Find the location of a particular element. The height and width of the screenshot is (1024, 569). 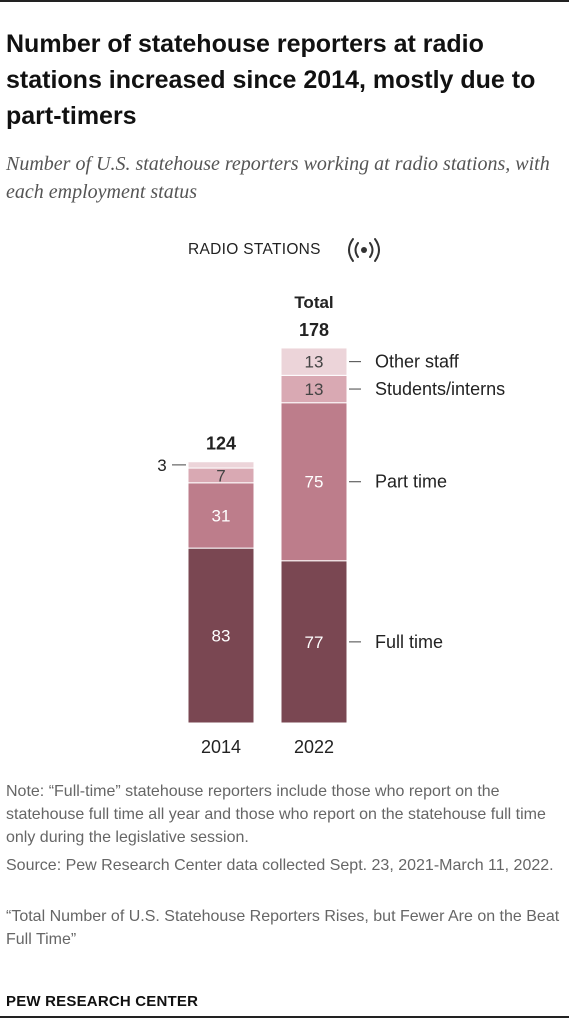

bottom-rule is located at coordinates (284, 1017).